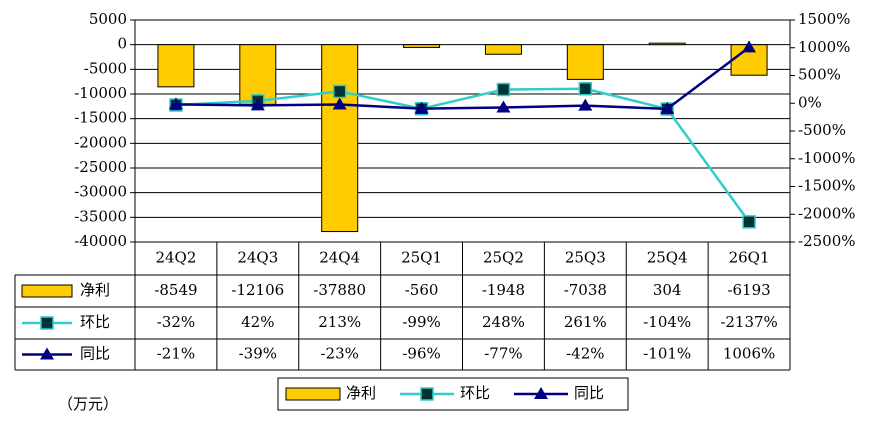  Describe the element at coordinates (339, 258) in the screenshot. I see `x-tick-label: 24Q4` at that location.